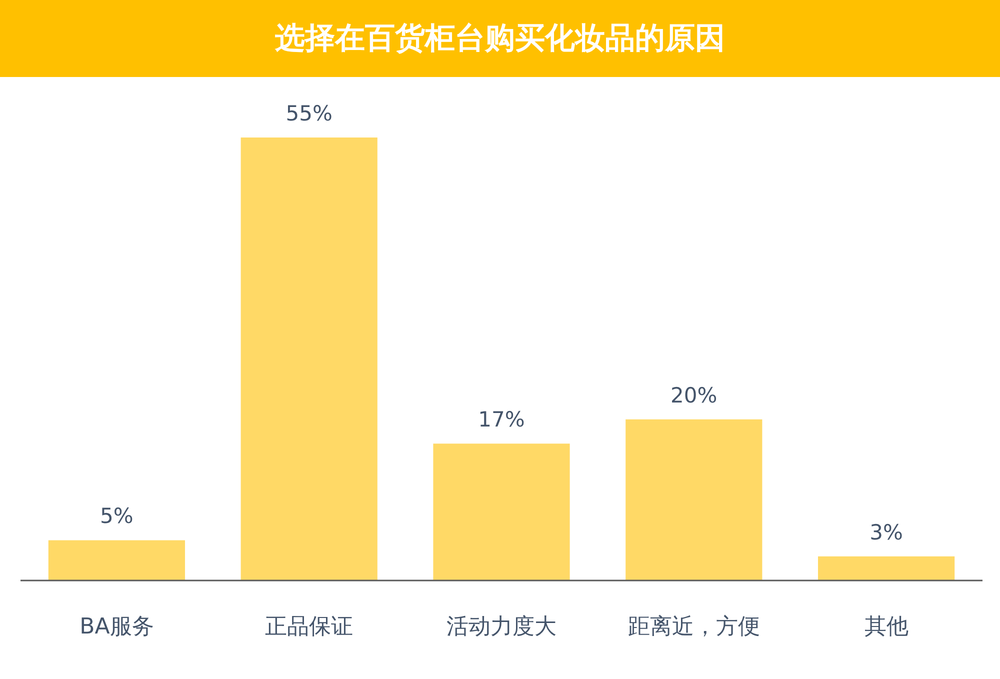 This screenshot has height=679, width=1000. I want to click on x-tick-label: 活动力度大, so click(501, 627).